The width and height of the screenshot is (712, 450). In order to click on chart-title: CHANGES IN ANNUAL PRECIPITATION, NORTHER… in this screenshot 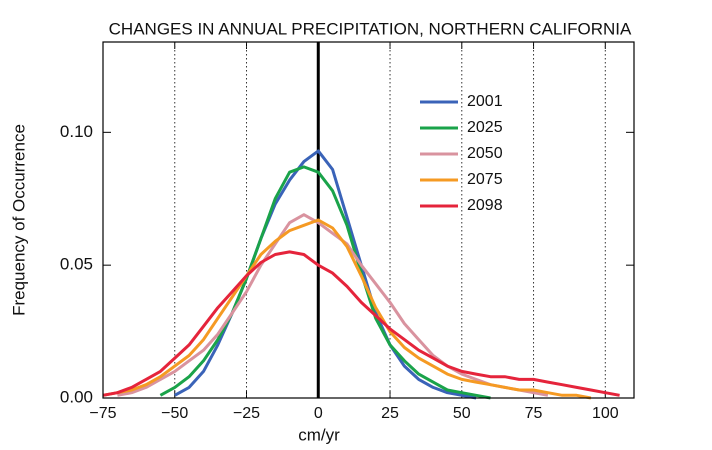, I will do `click(370, 28)`.